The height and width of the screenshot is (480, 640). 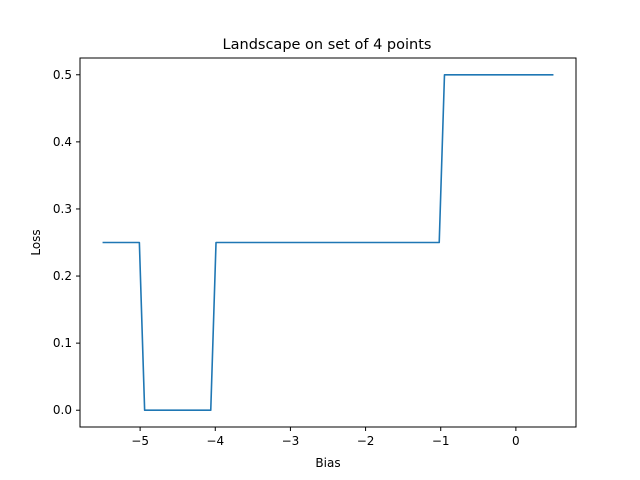 I want to click on y-tick-label: 0.4, so click(x=62, y=142).